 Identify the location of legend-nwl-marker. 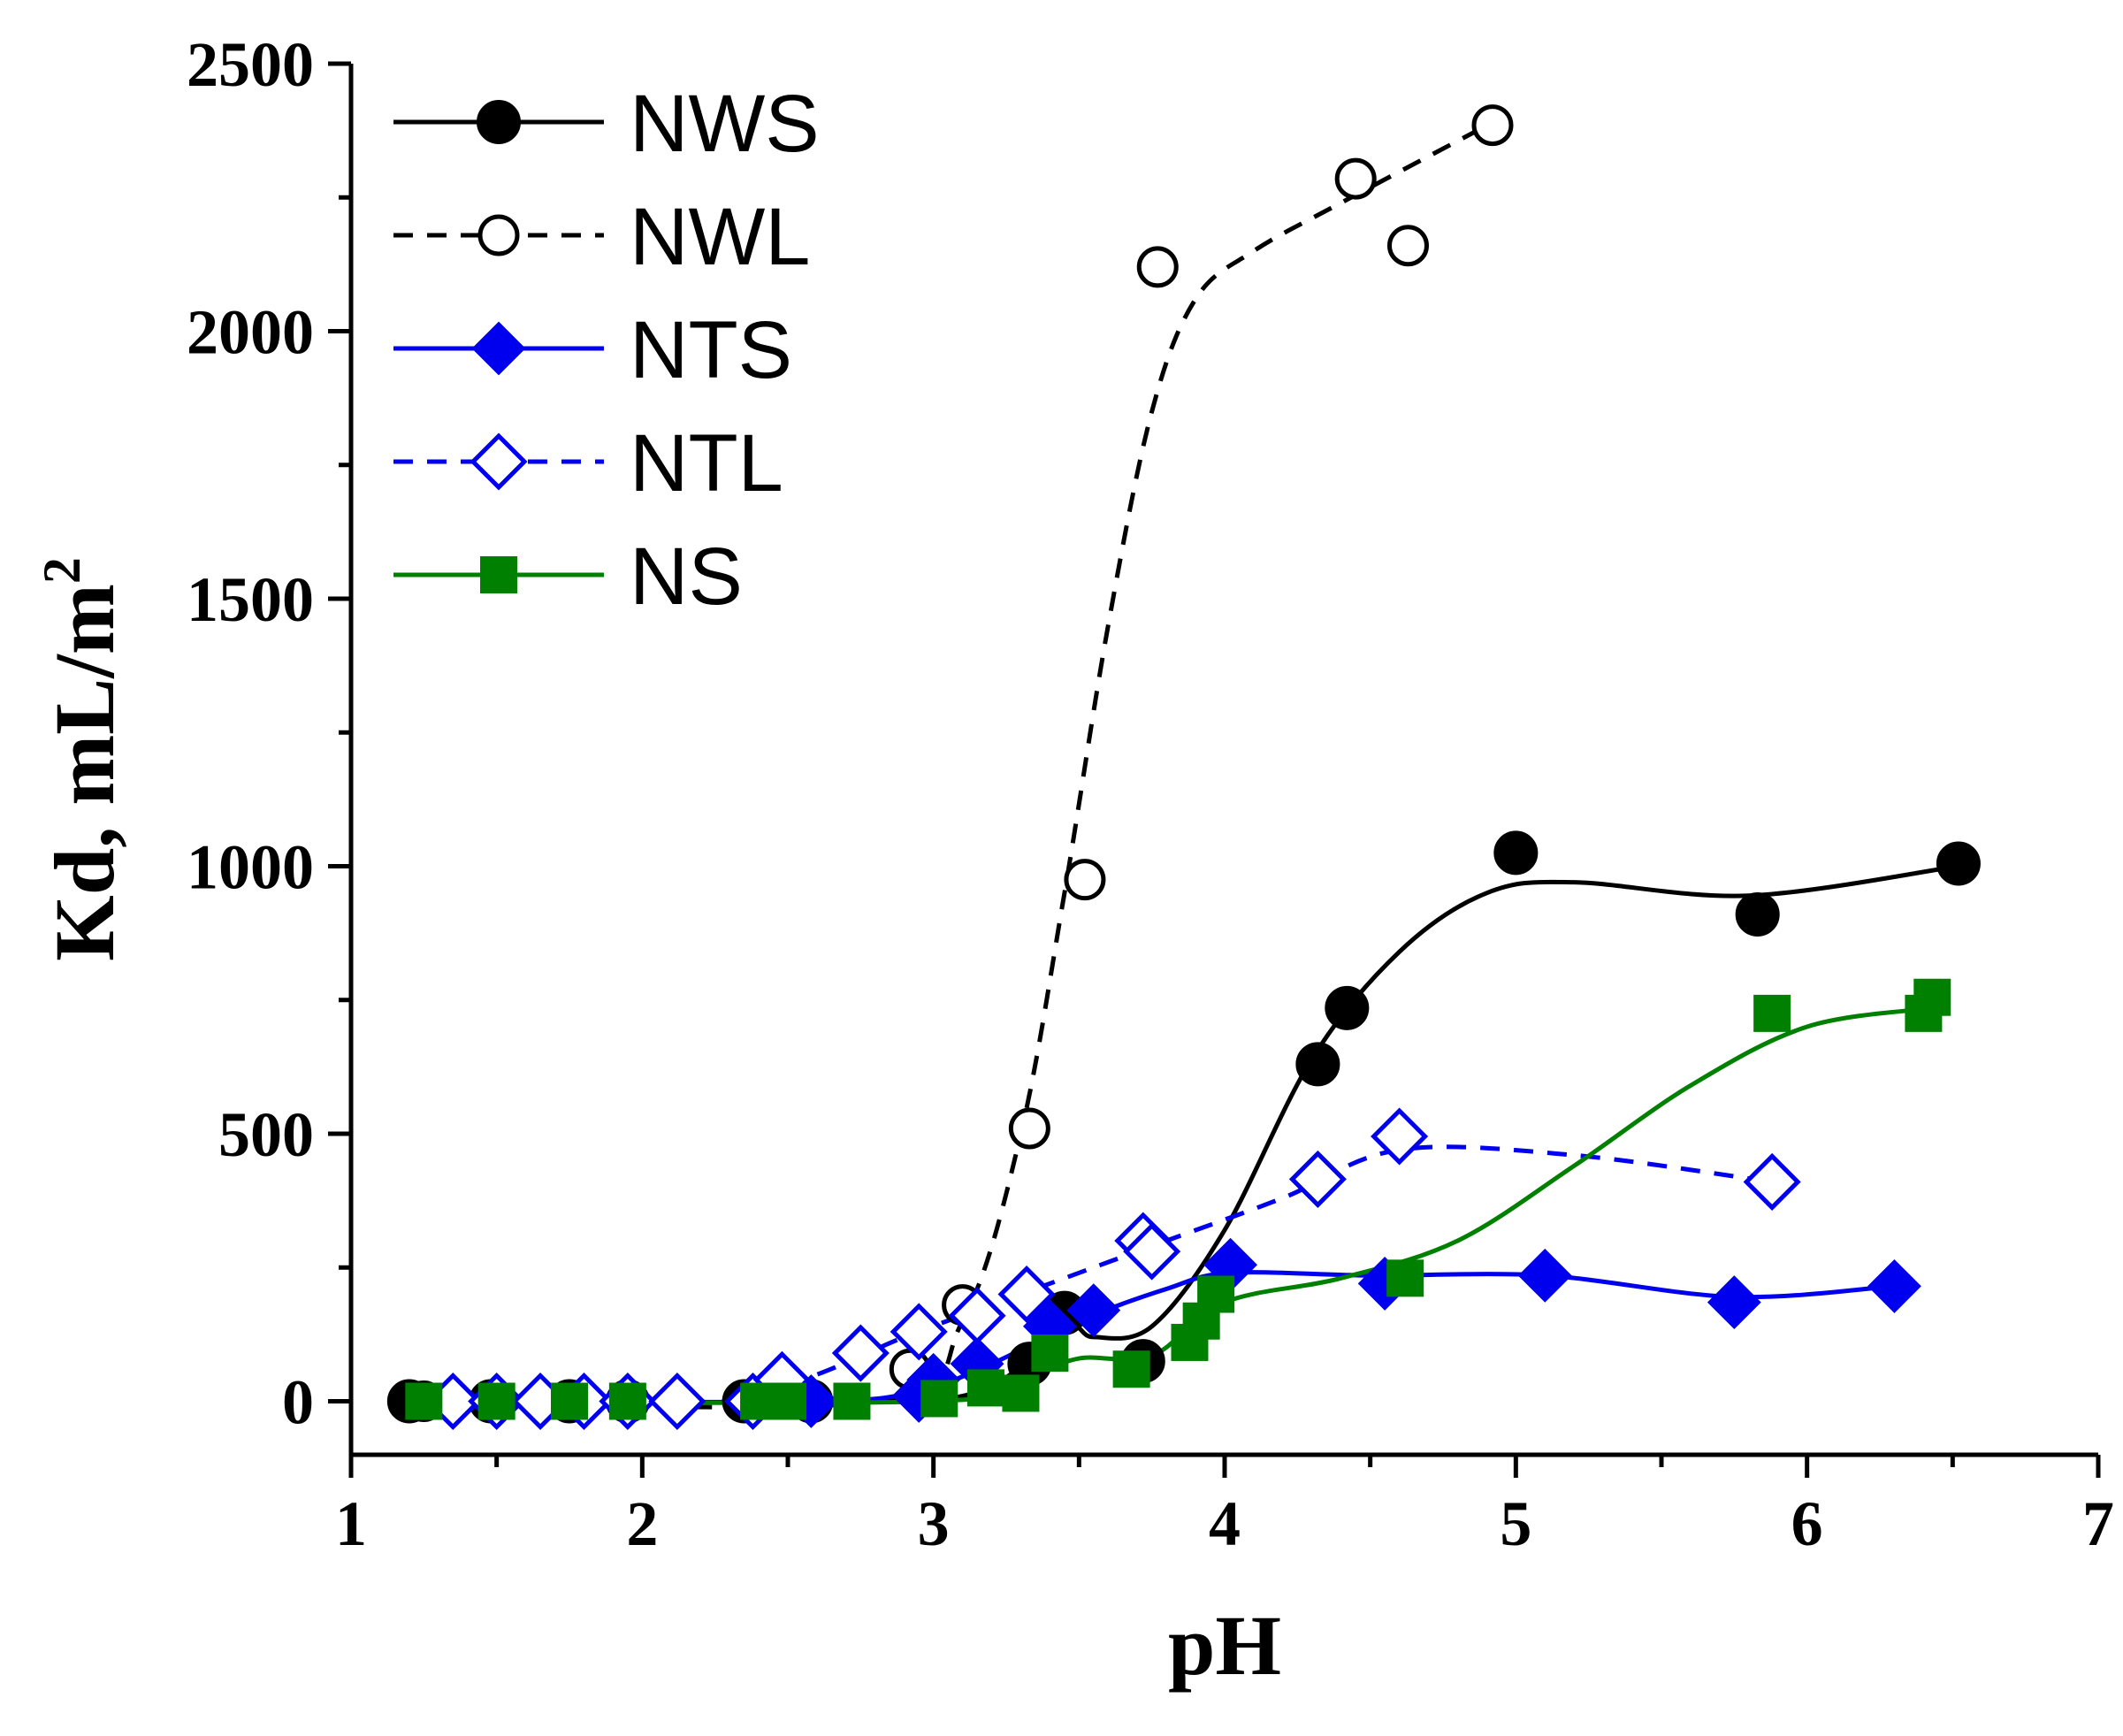
(499, 235).